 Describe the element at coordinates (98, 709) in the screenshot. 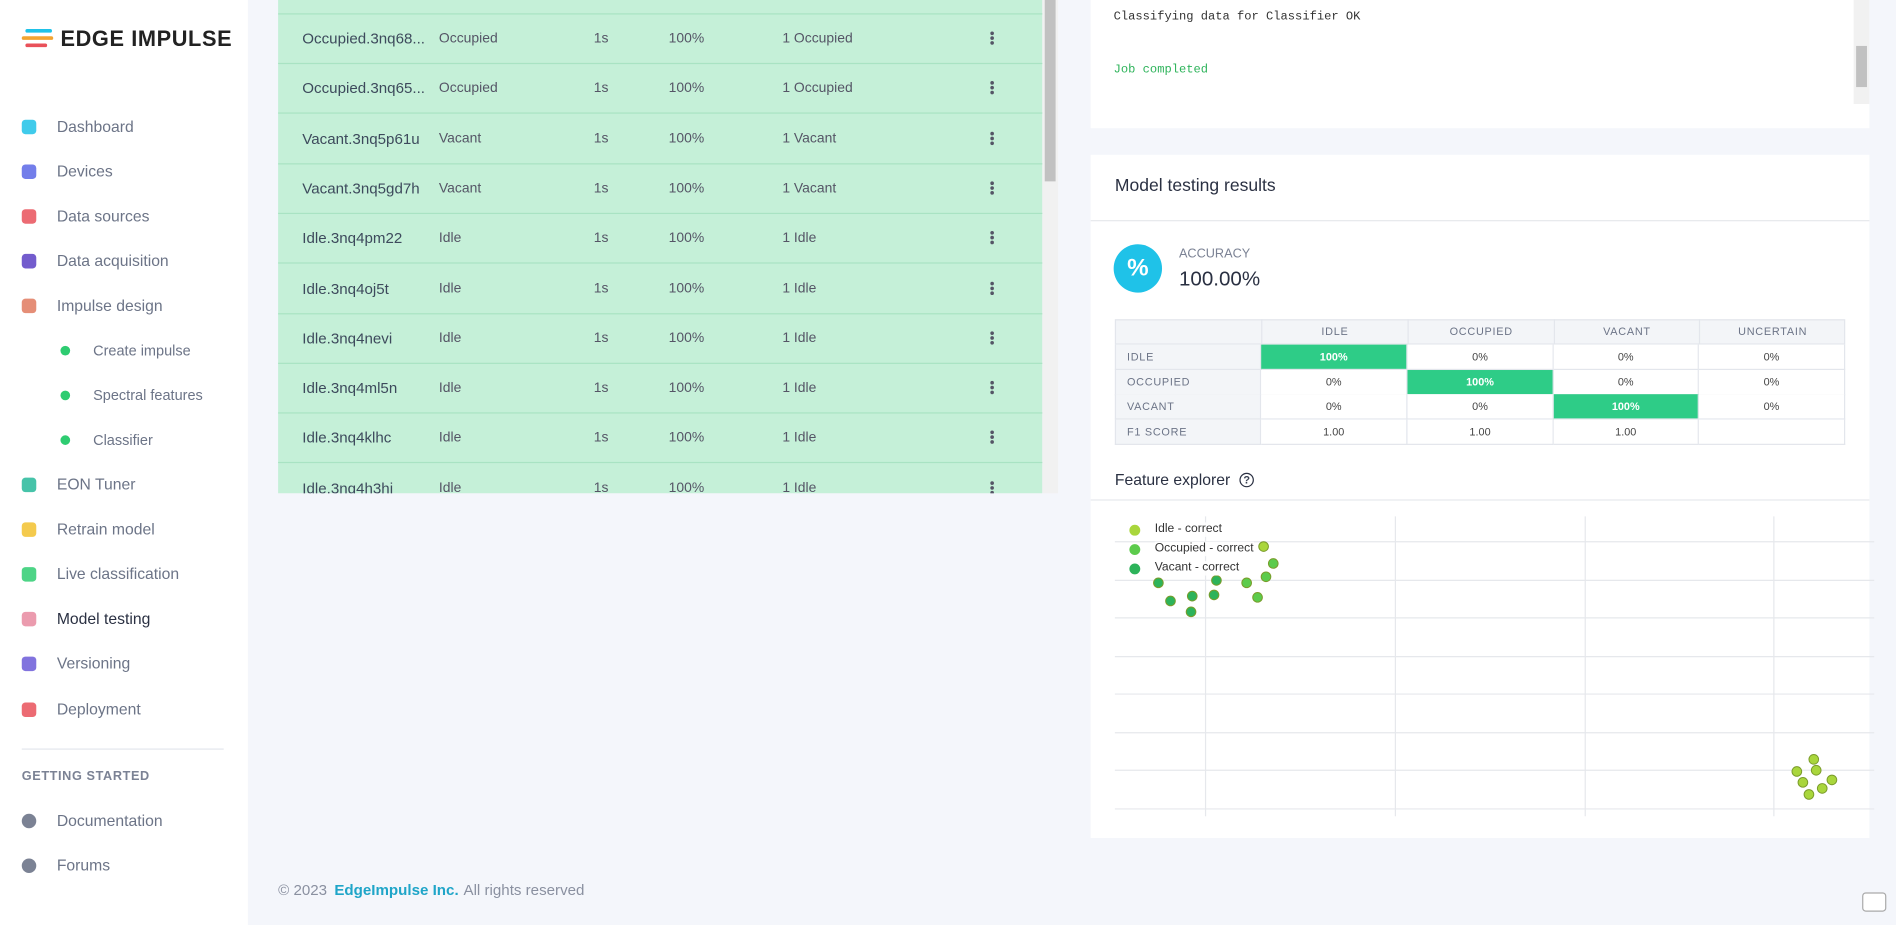

I see `nav-item: Deployment` at that location.